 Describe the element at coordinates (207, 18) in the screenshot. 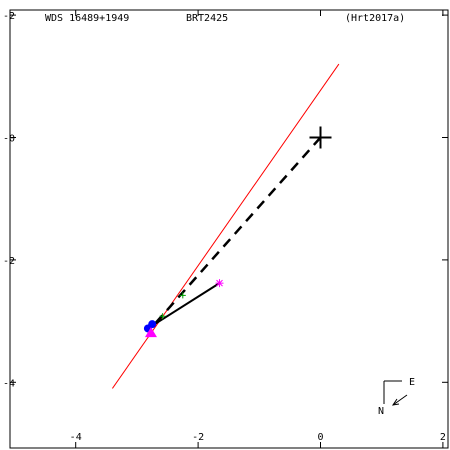

I see `discoverer-label: BRT2425` at that location.